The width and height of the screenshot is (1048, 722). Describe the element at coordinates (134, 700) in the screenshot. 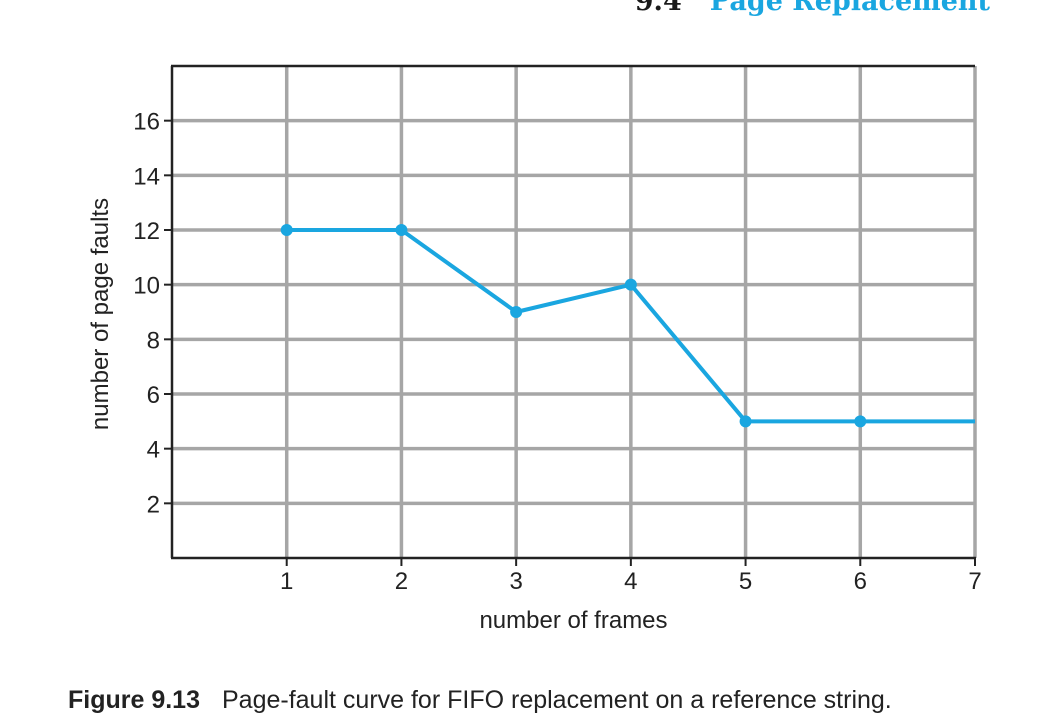

I see `caption-label: Figure 9.13` at that location.